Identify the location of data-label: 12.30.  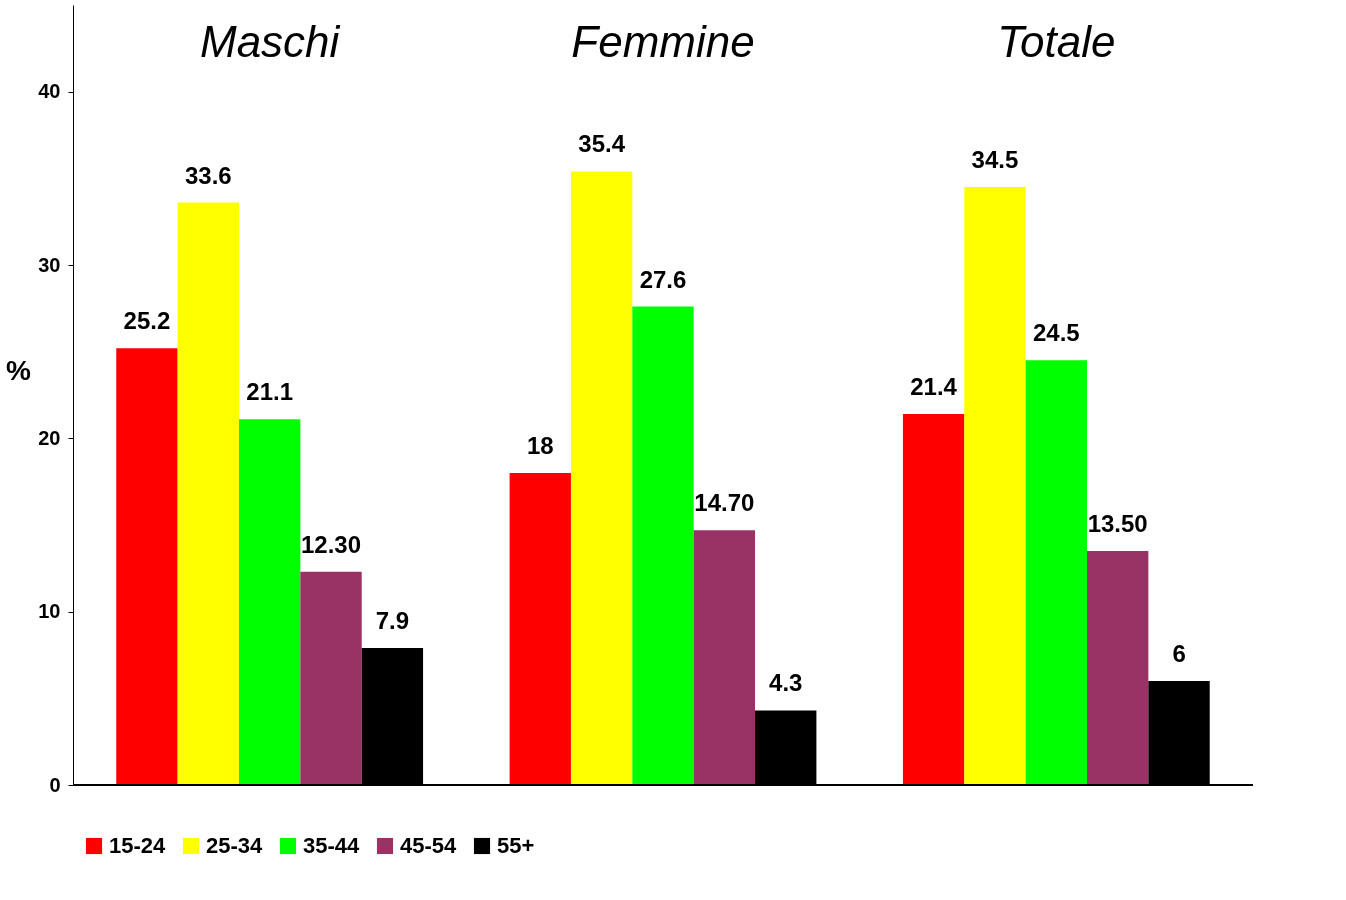
(331, 544).